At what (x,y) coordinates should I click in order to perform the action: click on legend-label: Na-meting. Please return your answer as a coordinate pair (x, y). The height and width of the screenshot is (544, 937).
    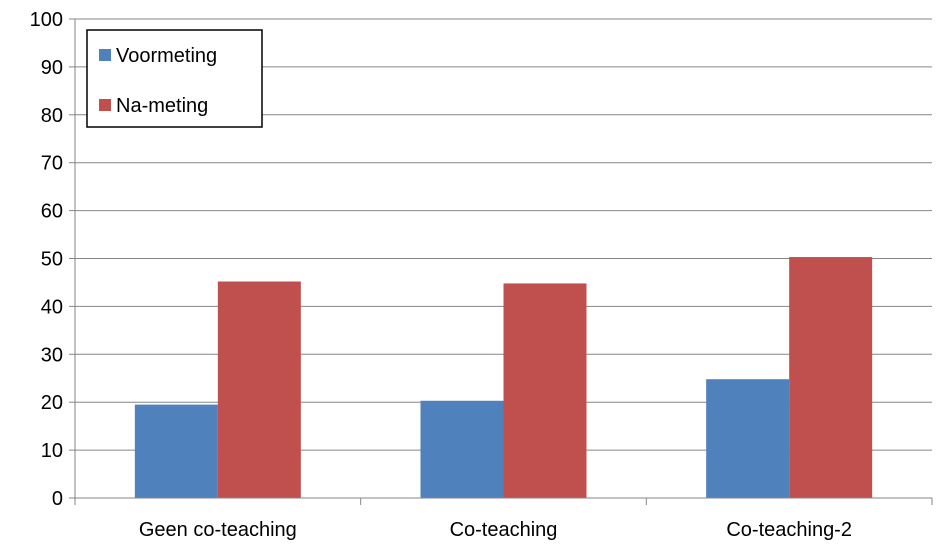
    Looking at the image, I should click on (162, 106).